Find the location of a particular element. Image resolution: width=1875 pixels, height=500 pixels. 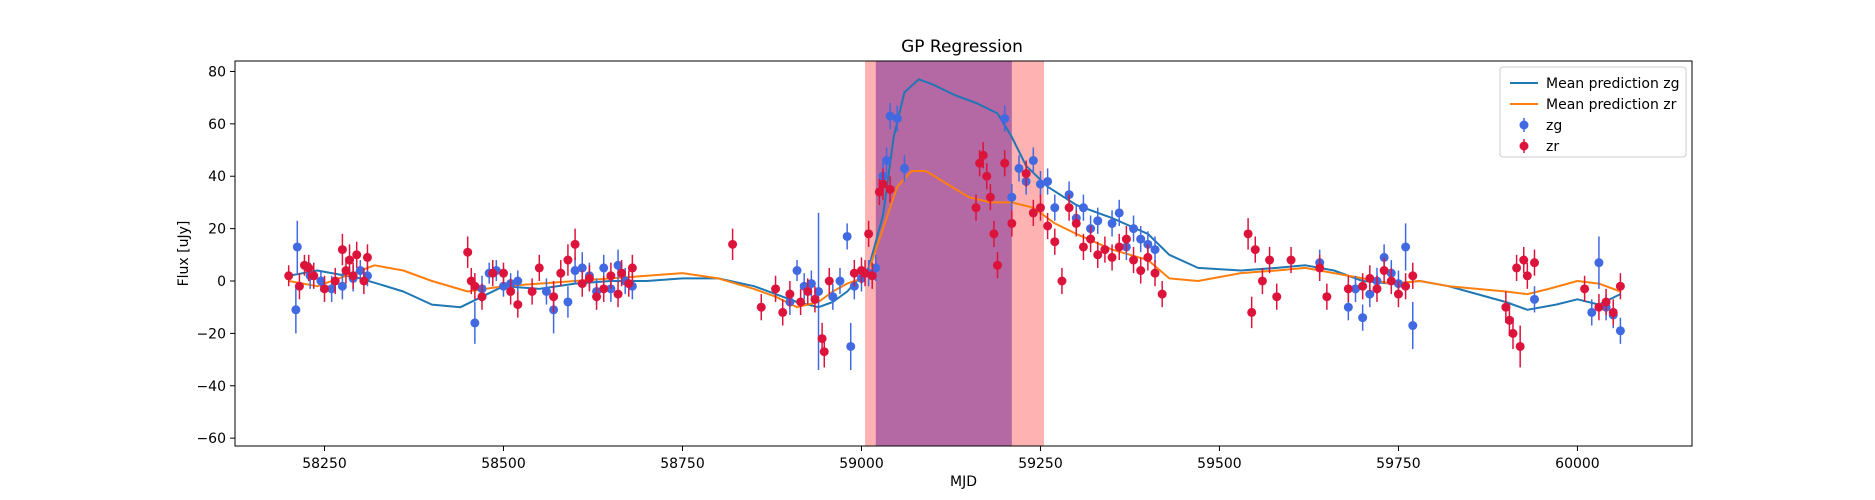

x-tick-label: 58750 is located at coordinates (682, 464).